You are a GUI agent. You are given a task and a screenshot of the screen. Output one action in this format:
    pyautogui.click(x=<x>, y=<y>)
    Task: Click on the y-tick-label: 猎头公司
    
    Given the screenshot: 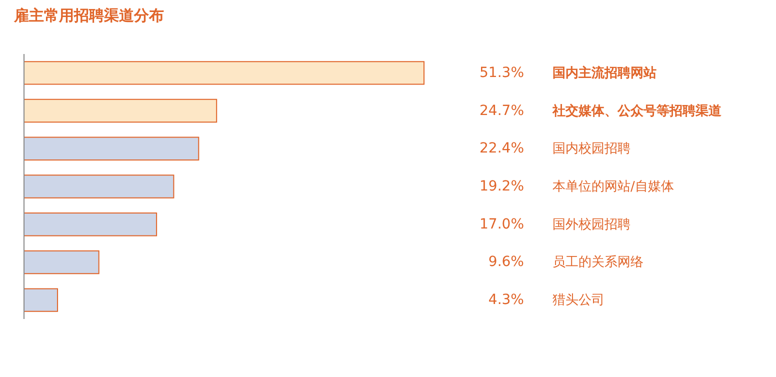 What is the action you would take?
    pyautogui.click(x=578, y=300)
    